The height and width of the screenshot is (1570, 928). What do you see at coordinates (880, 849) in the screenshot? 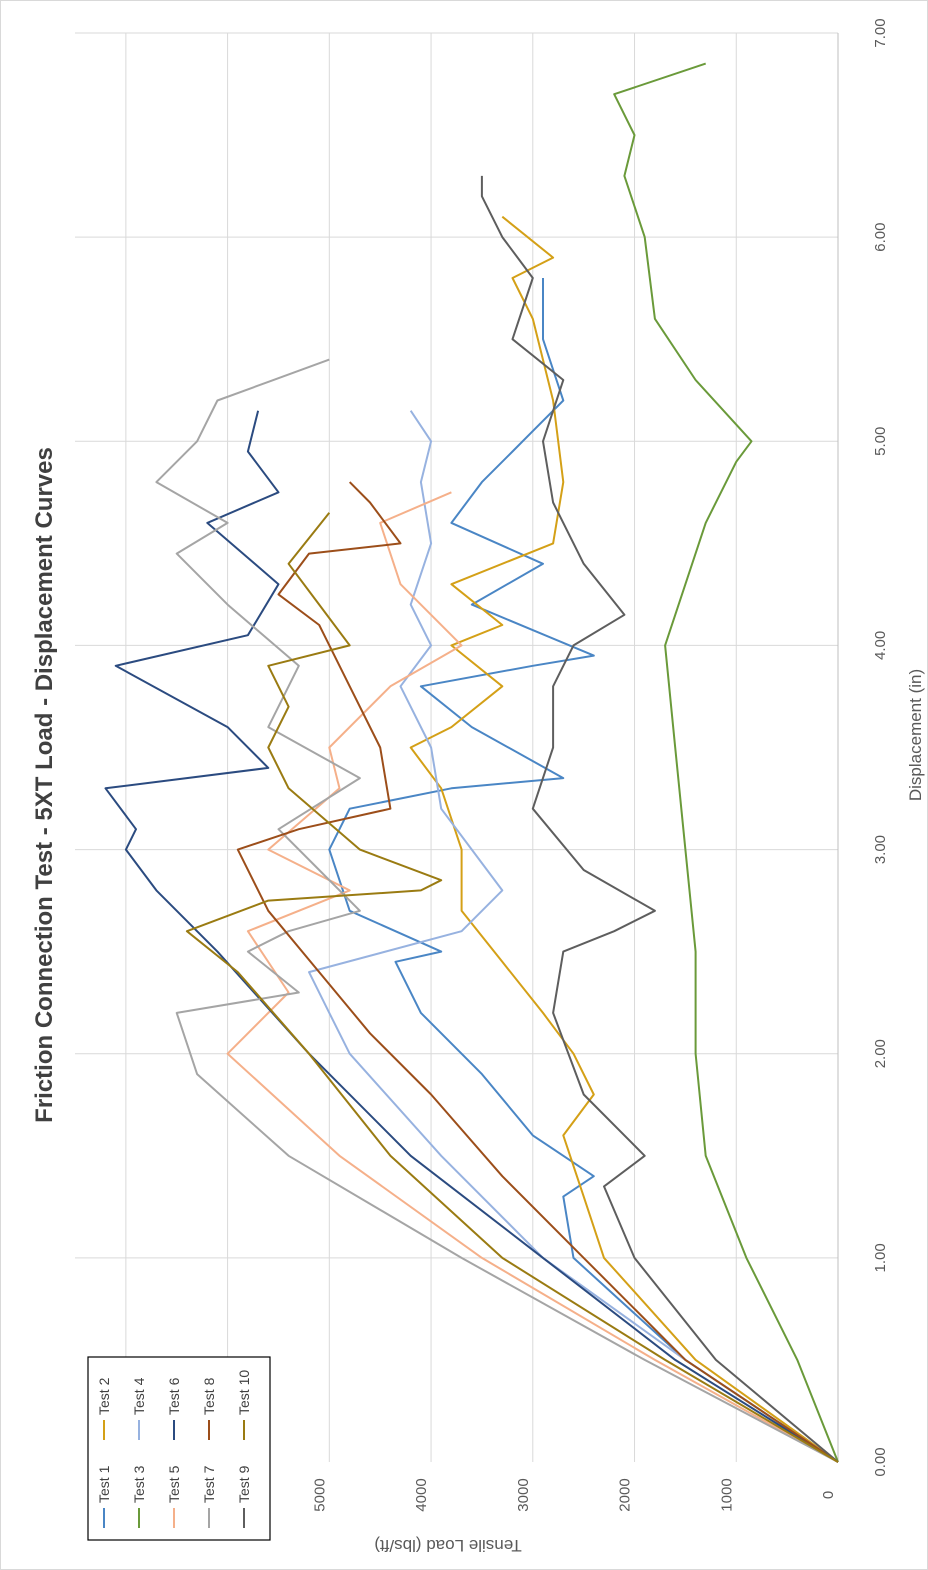
I see `x-tick-label: 3.00` at bounding box center [880, 849].